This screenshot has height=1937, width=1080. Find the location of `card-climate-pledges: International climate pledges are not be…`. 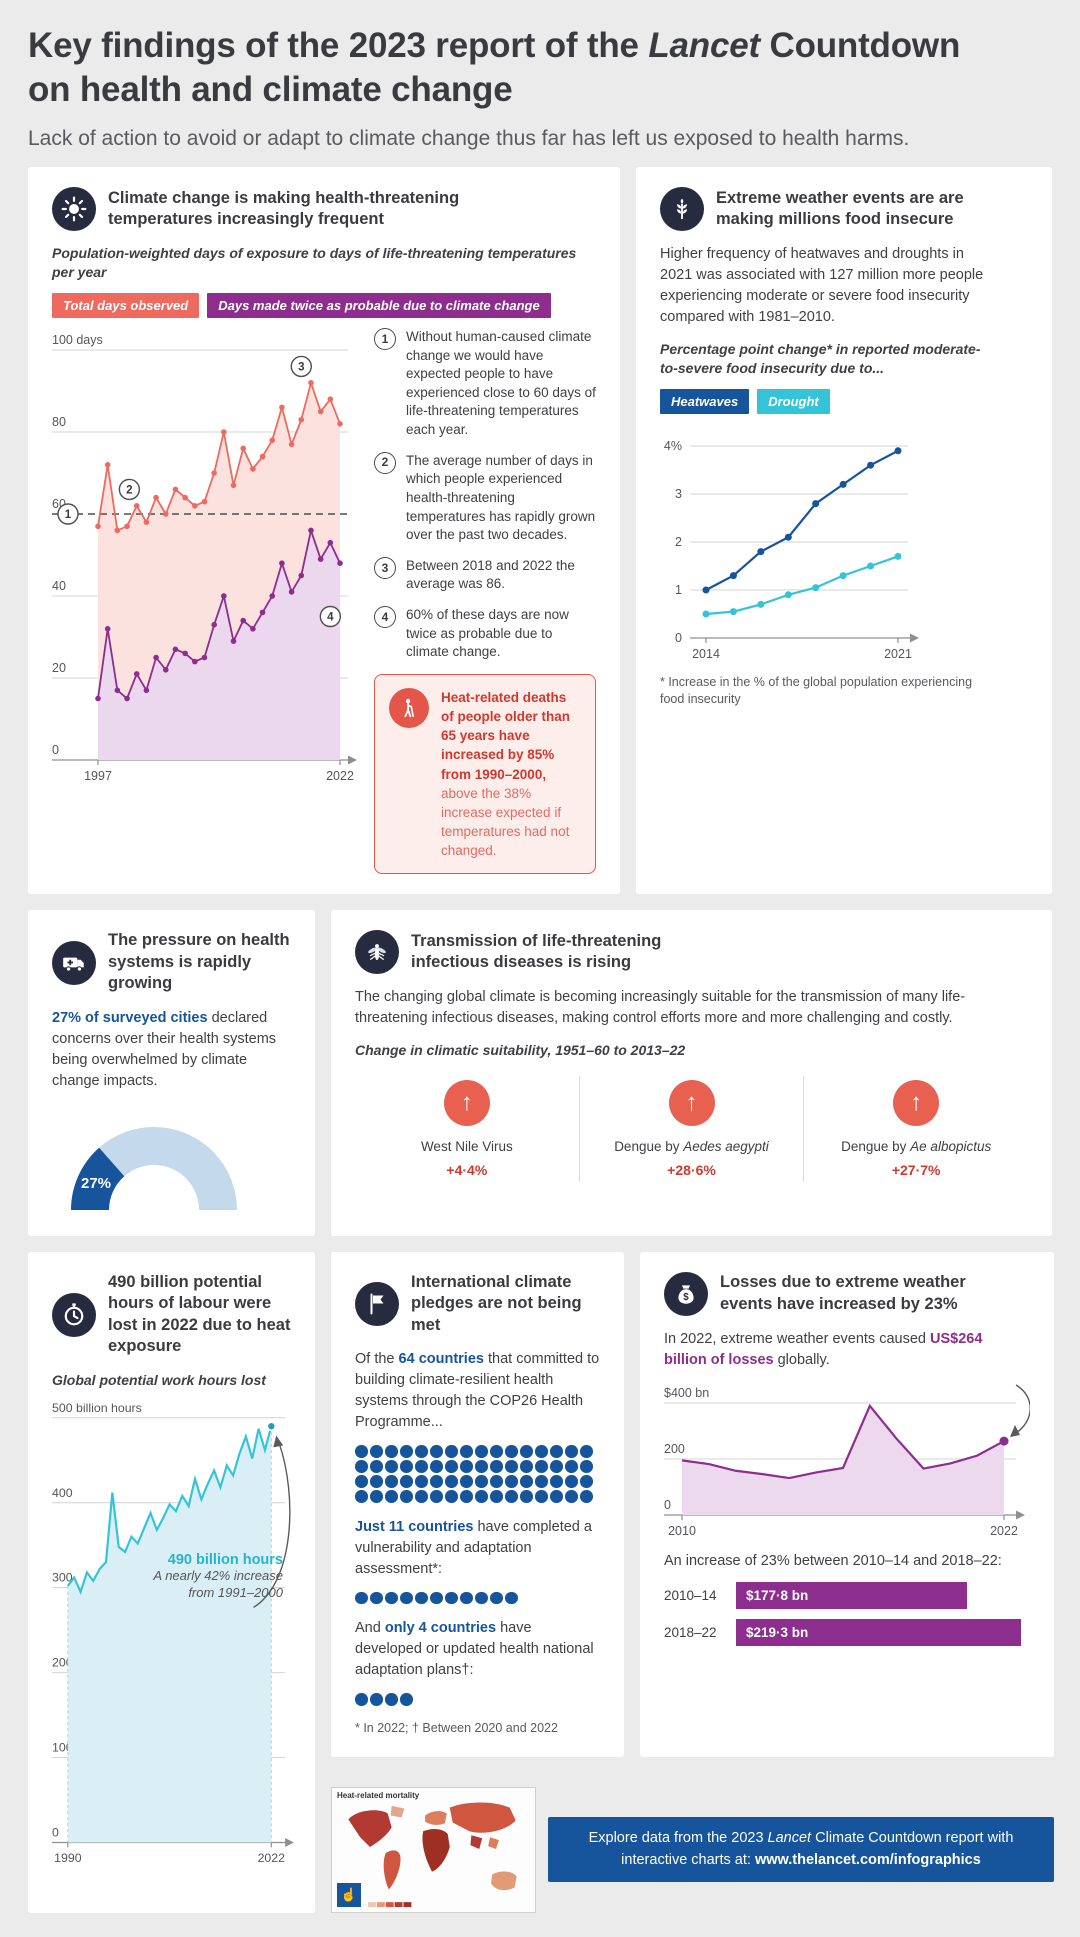

card-climate-pledges: International climate pledges are not be… is located at coordinates (477, 1504).